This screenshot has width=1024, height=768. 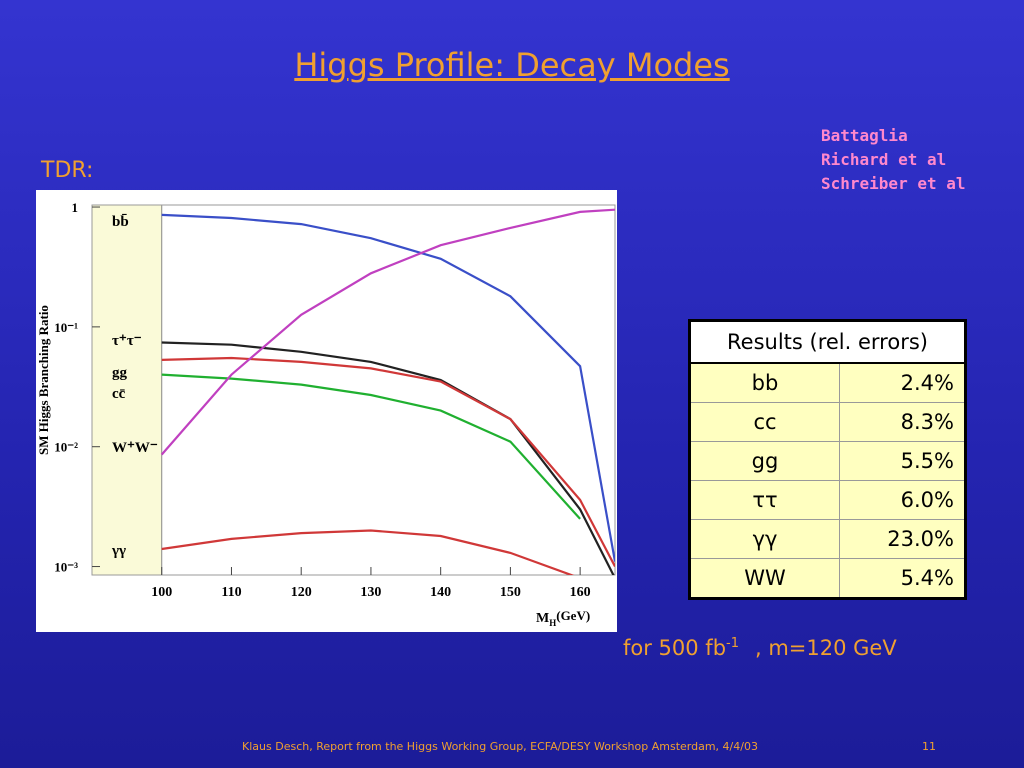 I want to click on x-axis-label-unit: (GeV), so click(x=573, y=615).